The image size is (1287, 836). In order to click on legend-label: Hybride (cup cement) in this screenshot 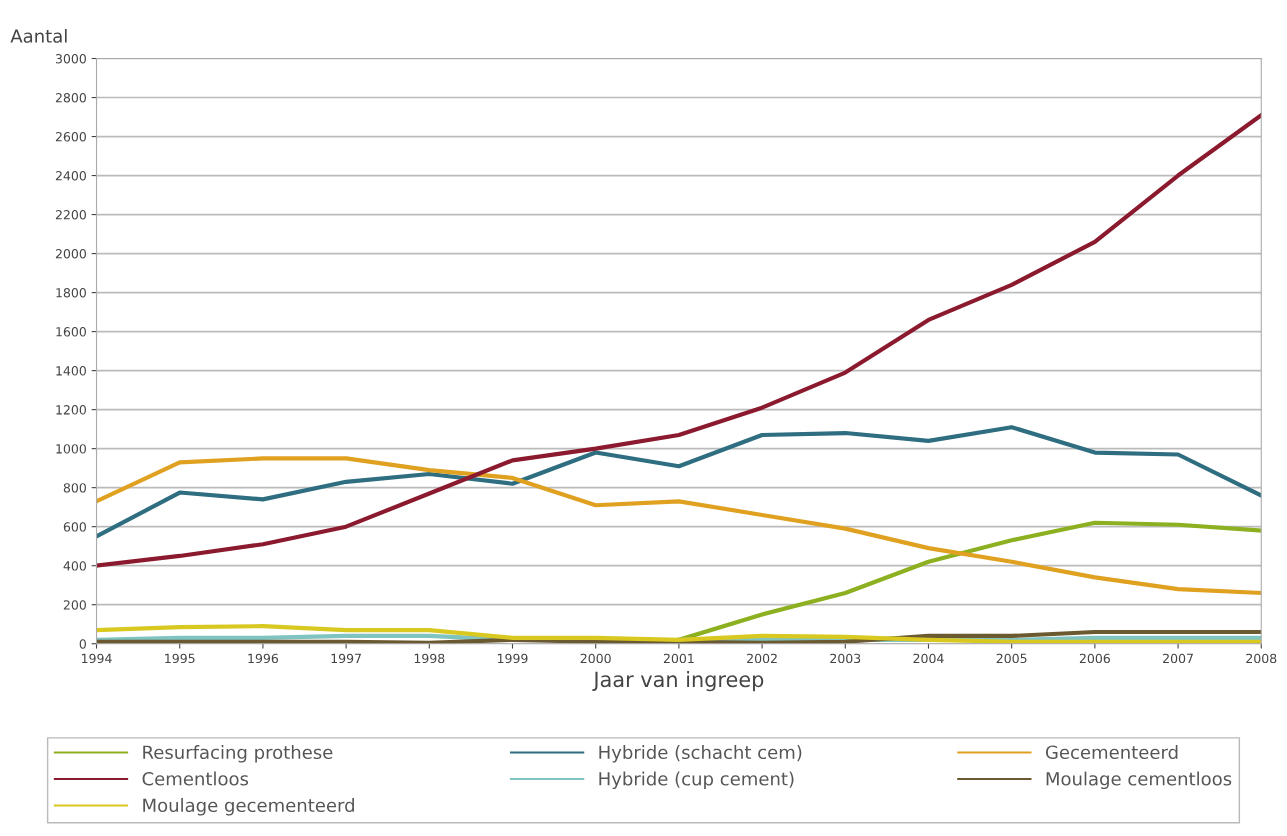, I will do `click(696, 780)`.